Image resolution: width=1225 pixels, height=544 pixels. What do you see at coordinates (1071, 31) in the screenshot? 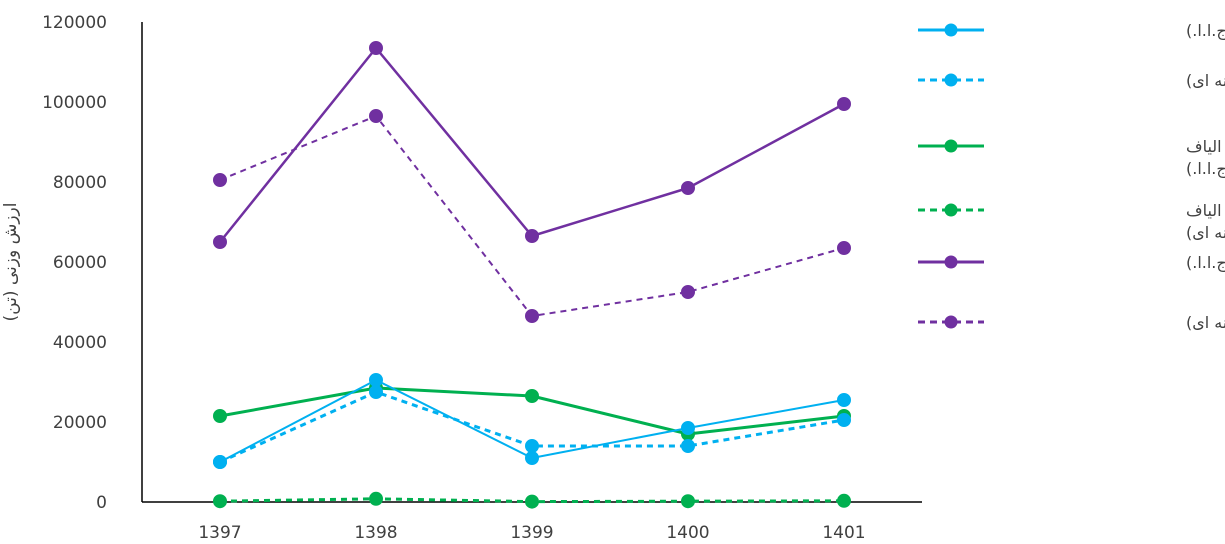
I see `legend-item: نخ پنبه (گمرک ج.ا.ا.)` at bounding box center [1071, 31].